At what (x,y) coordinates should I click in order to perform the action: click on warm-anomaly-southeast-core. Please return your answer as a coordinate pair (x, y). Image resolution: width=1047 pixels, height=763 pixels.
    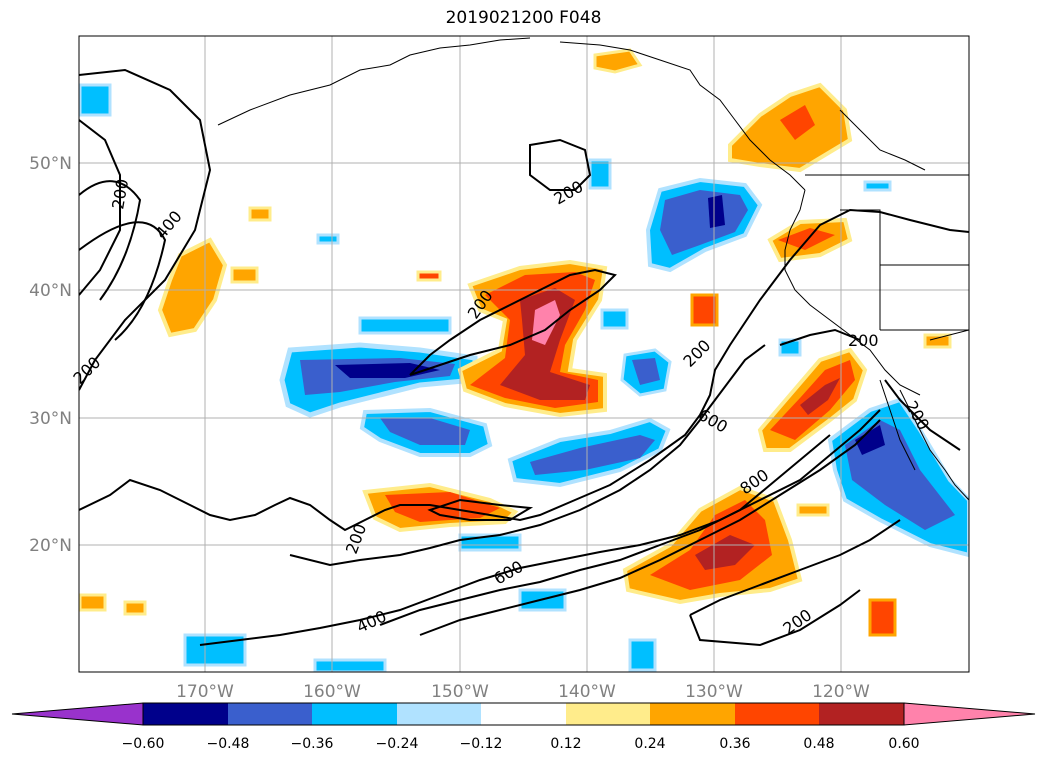
    Looking at the image, I should click on (725, 552).